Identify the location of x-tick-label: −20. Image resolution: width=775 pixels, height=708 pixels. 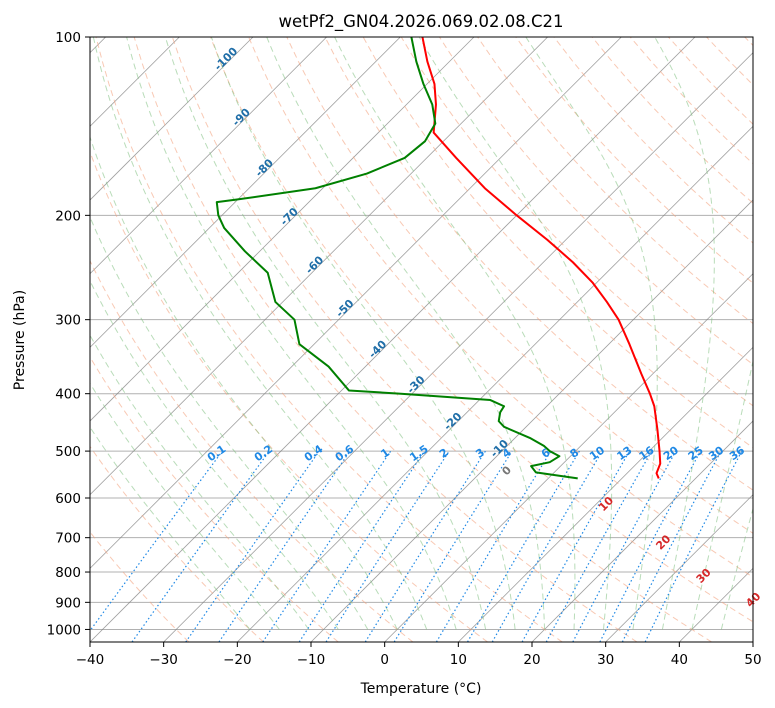
(237, 660).